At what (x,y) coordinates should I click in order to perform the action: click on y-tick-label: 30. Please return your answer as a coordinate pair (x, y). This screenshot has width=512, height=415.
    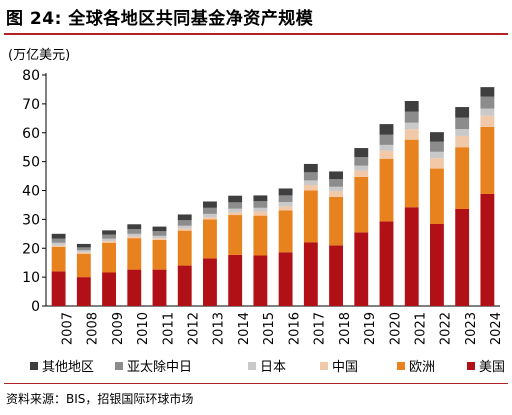
    Looking at the image, I should click on (31, 220).